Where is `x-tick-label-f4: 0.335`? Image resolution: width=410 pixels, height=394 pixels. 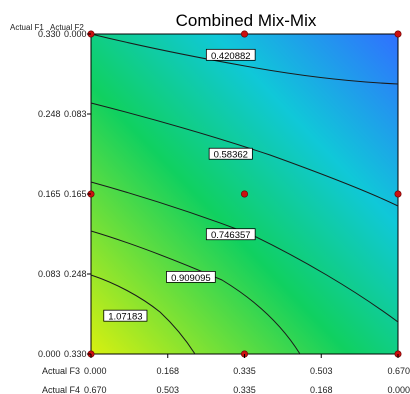
x-tick-label-f4: 0.335 is located at coordinates (244, 389).